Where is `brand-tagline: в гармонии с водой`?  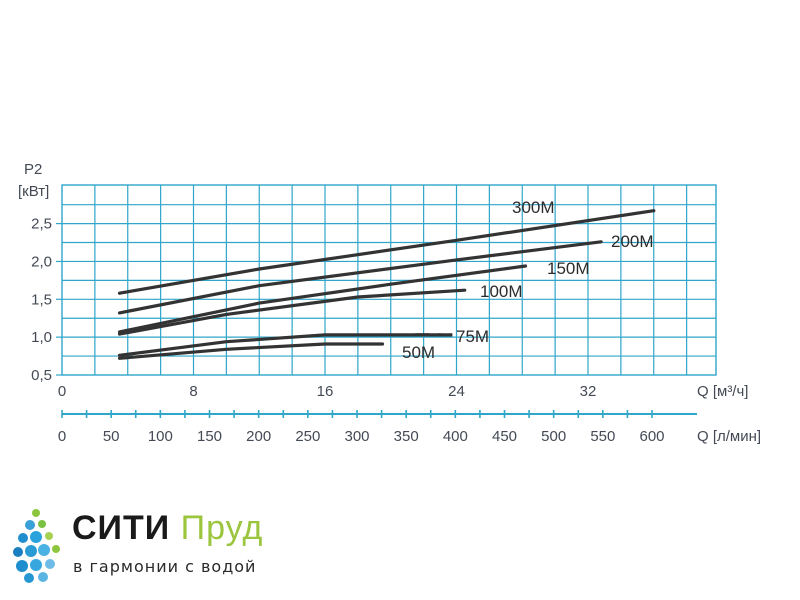
brand-tagline: в гармонии с водой is located at coordinates (165, 566).